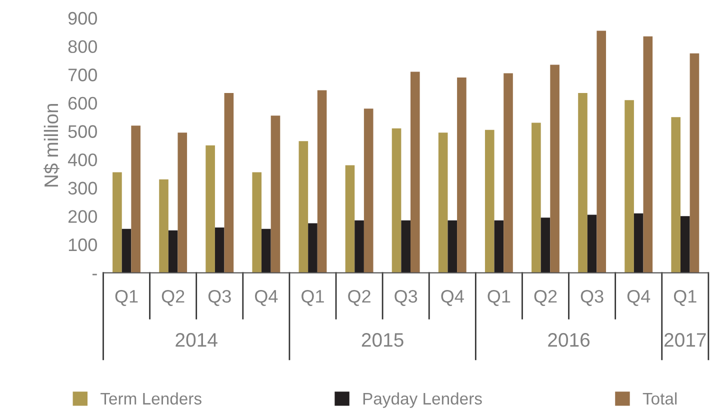 This screenshot has width=712, height=409. Describe the element at coordinates (383, 340) in the screenshot. I see `text: 2015` at that location.